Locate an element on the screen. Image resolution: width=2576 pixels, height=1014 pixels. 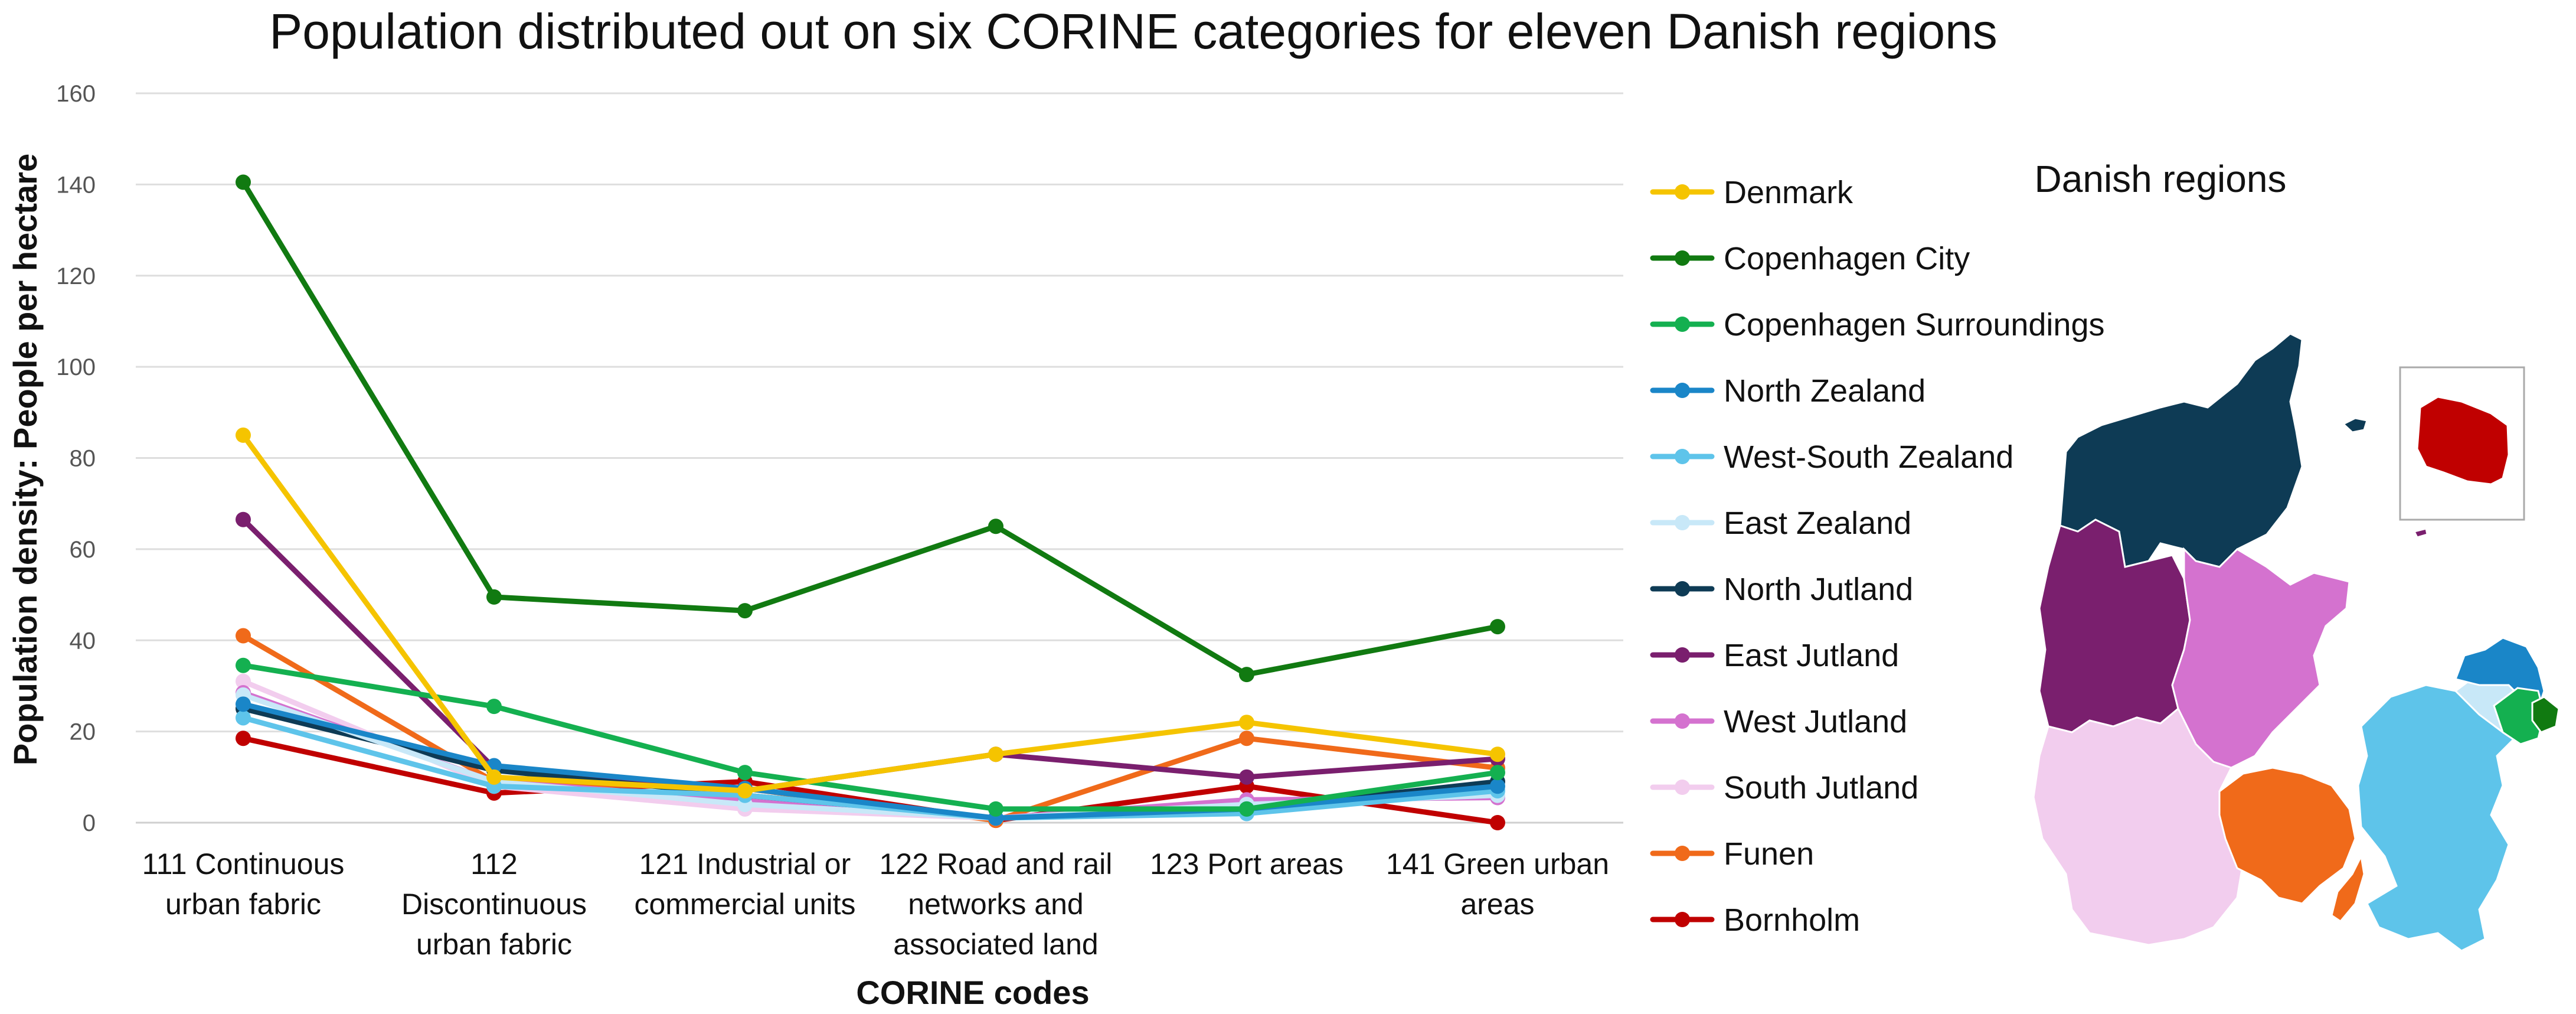
x-tick-label: 112 is located at coordinates (494, 864).